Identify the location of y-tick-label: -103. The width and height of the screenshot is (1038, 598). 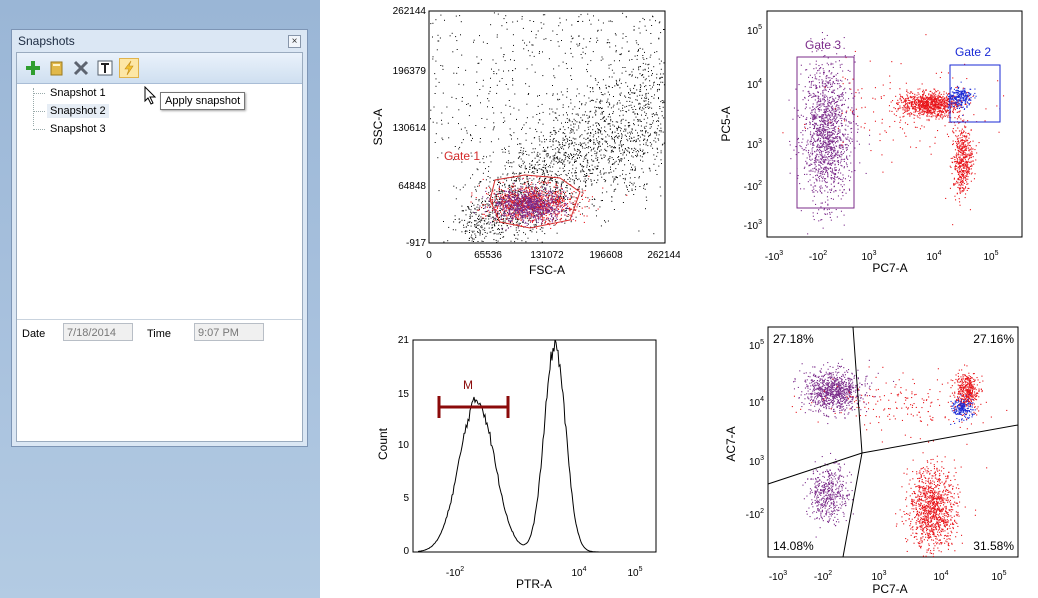
(753, 225).